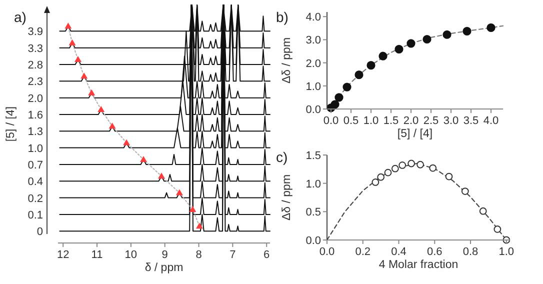 The height and width of the screenshot is (284, 543). What do you see at coordinates (411, 121) in the screenshot?
I see `x-tick-label: 2.0` at bounding box center [411, 121].